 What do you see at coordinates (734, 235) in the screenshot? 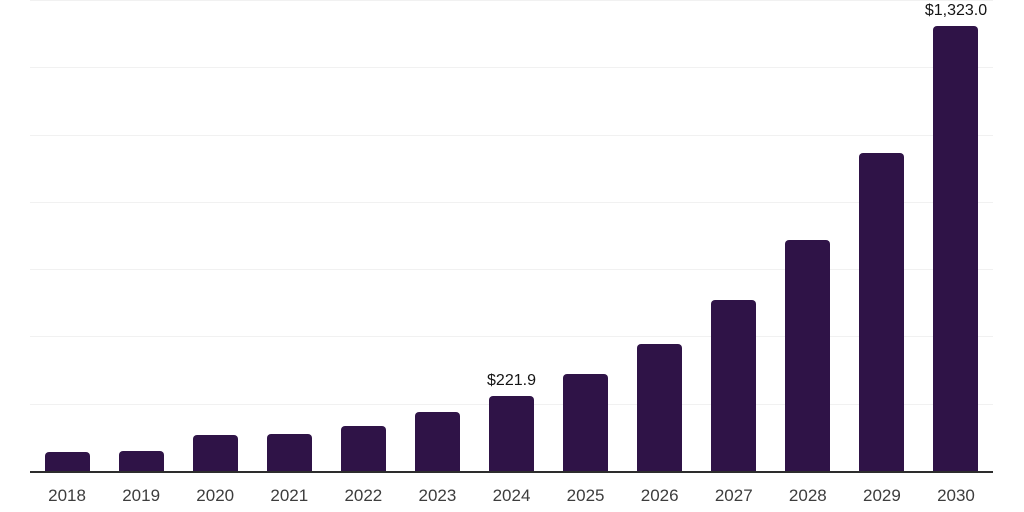
I see `bar-slot-2027` at bounding box center [734, 235].